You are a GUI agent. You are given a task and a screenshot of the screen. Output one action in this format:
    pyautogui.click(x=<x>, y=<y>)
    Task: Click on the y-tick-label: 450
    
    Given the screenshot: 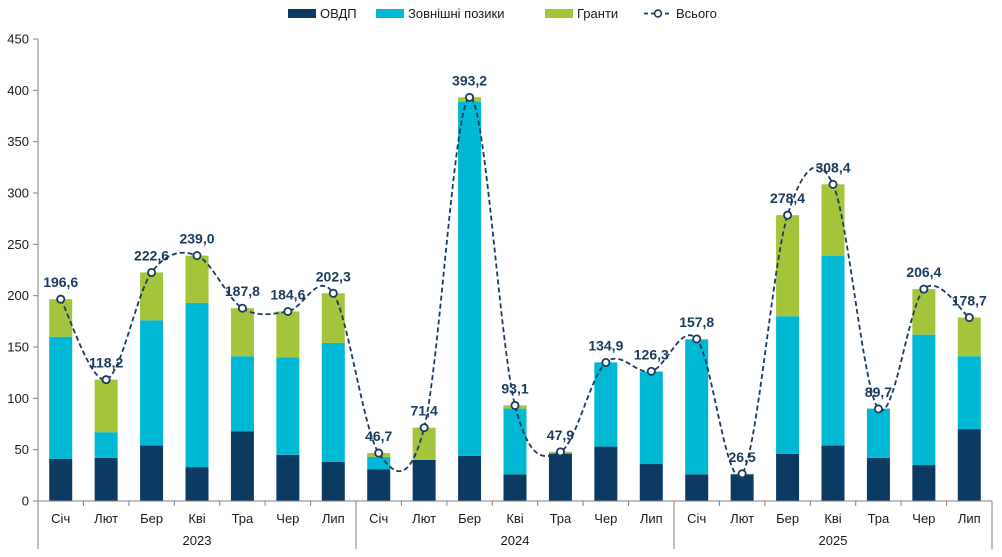 What is the action you would take?
    pyautogui.click(x=18, y=39)
    